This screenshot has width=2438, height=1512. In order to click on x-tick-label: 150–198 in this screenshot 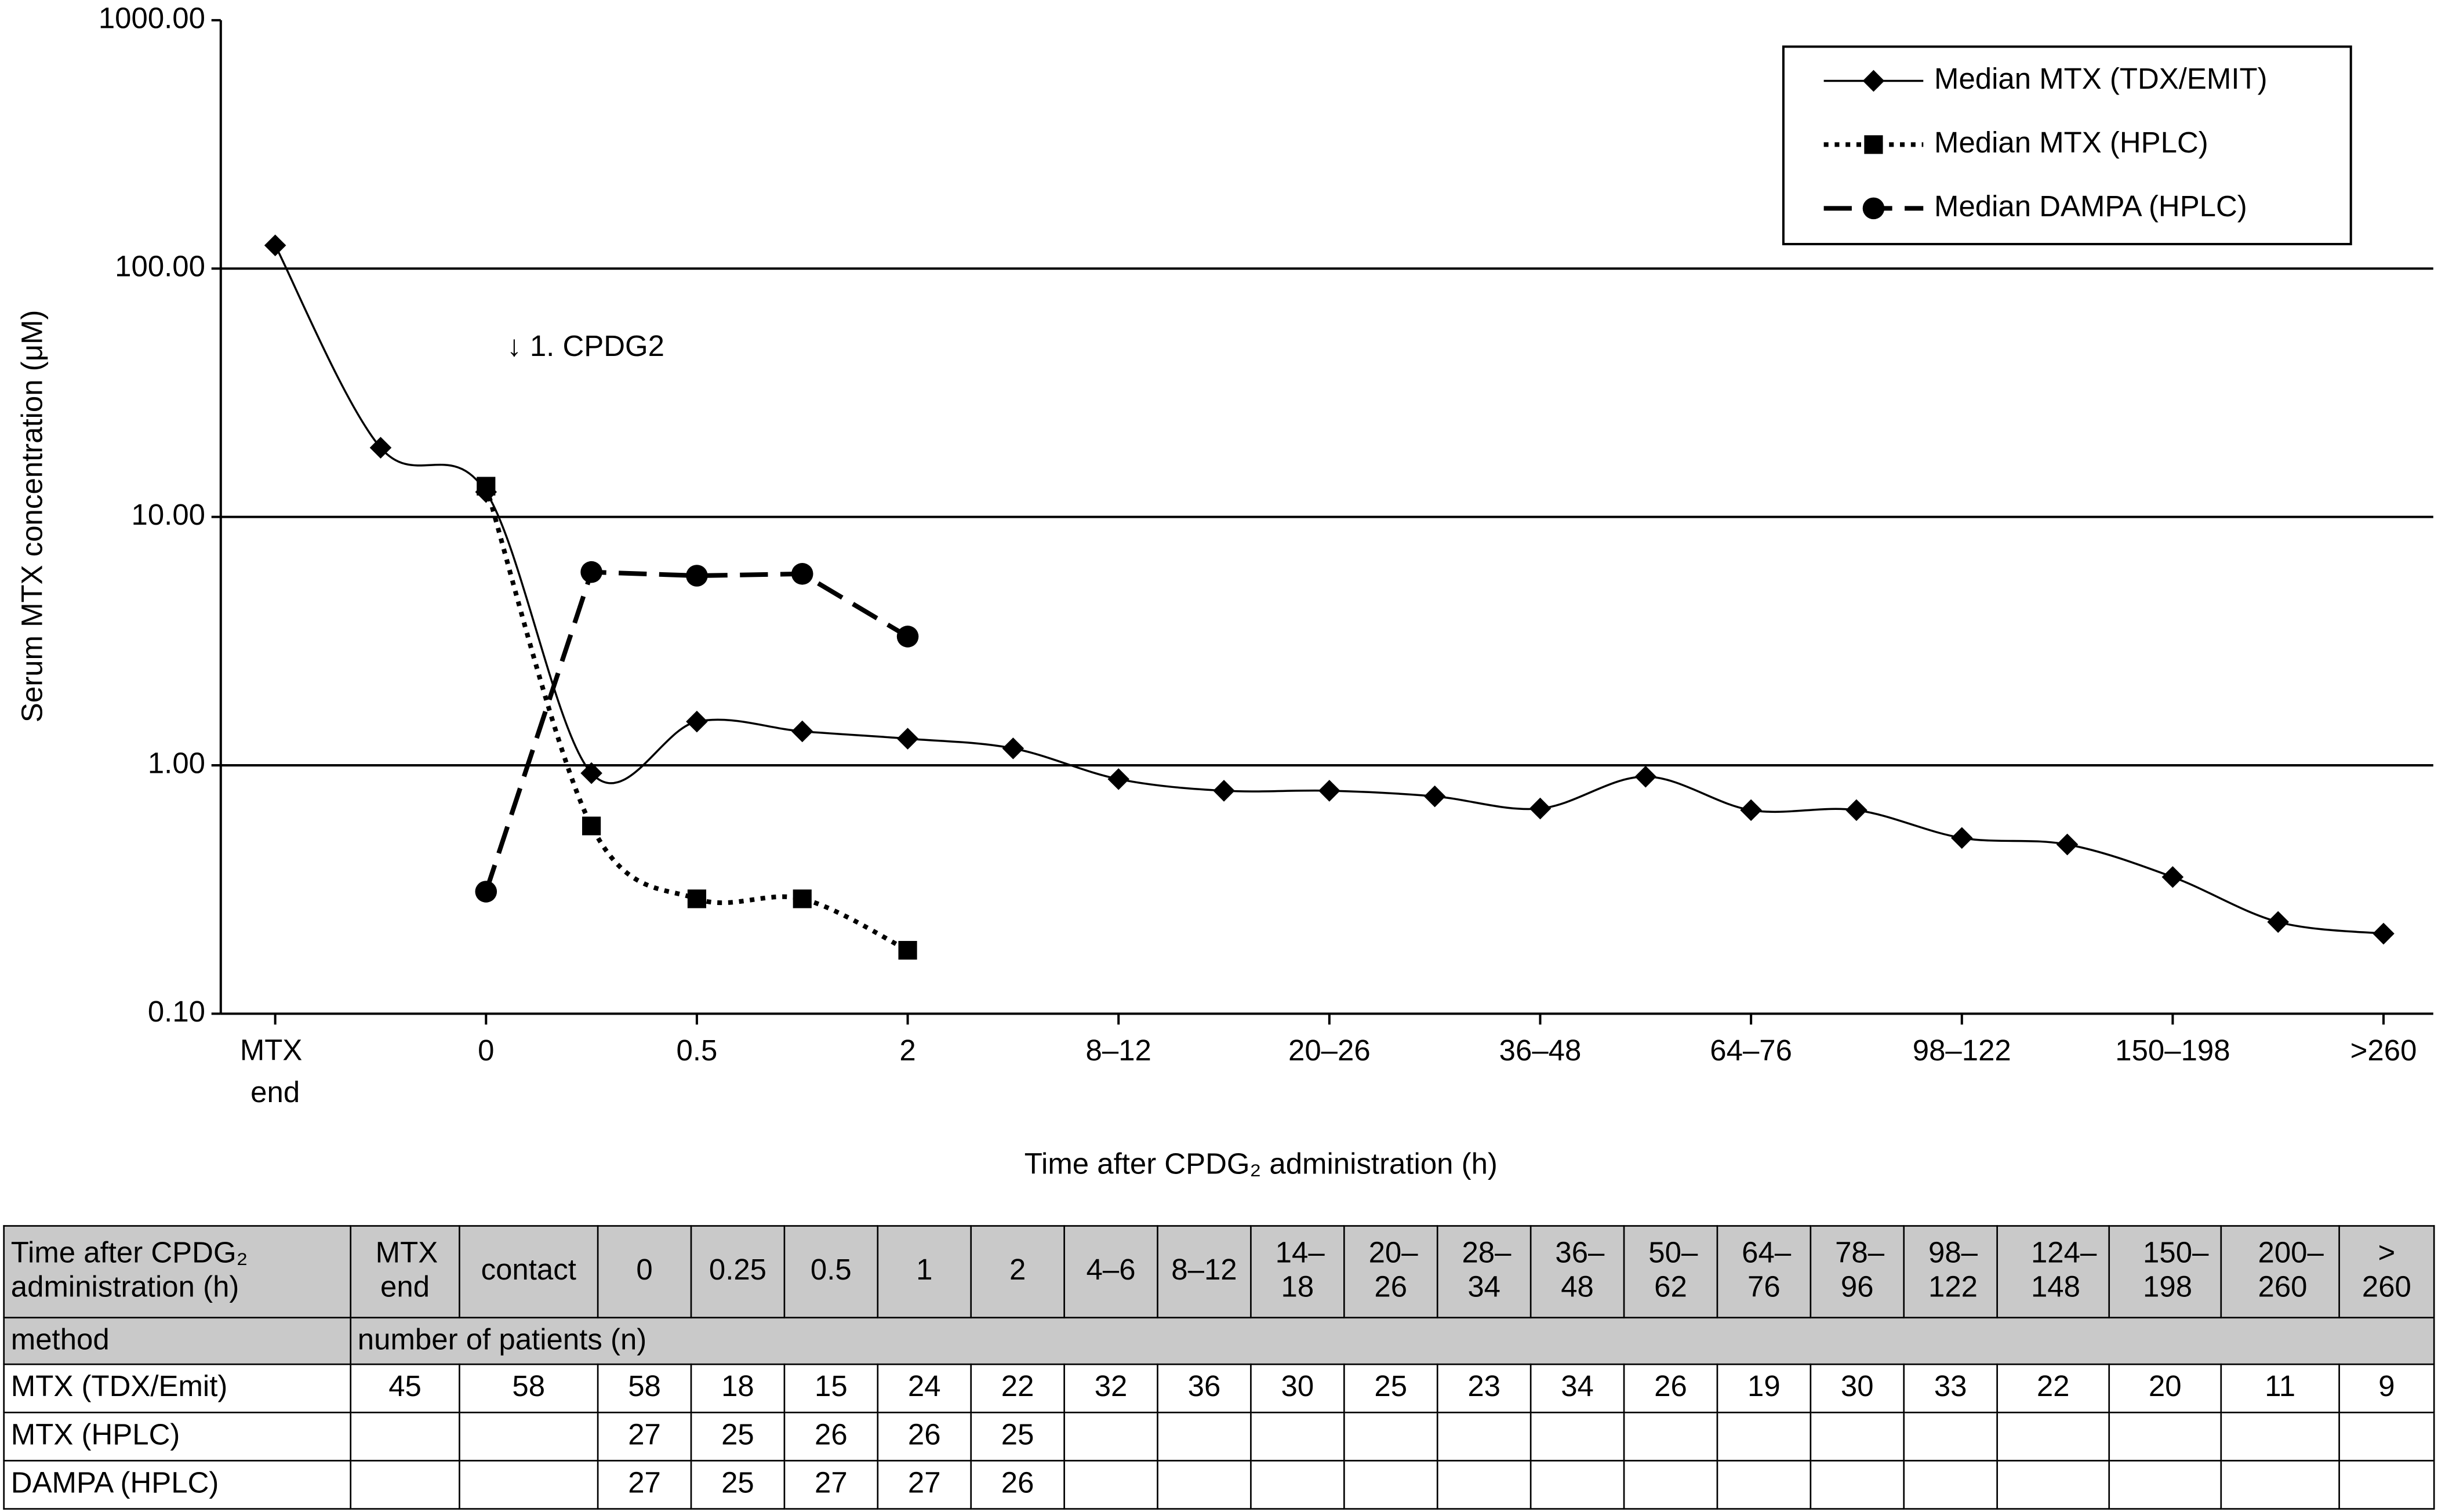, I will do `click(2172, 1050)`.